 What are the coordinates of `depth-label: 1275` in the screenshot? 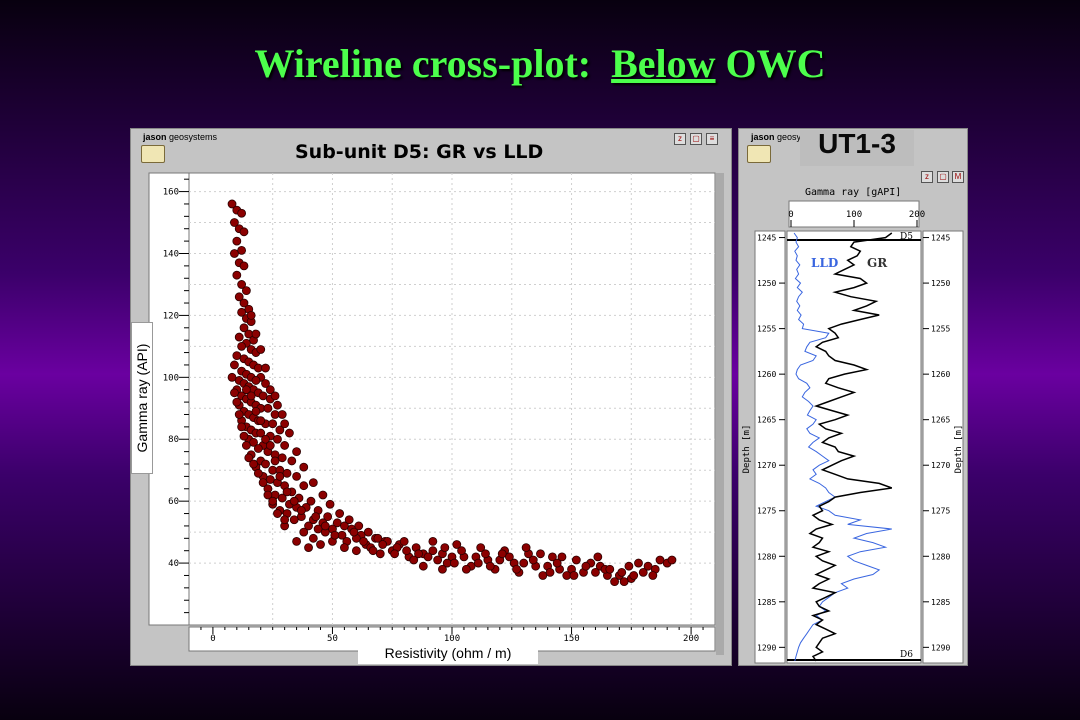 It's located at (766, 511).